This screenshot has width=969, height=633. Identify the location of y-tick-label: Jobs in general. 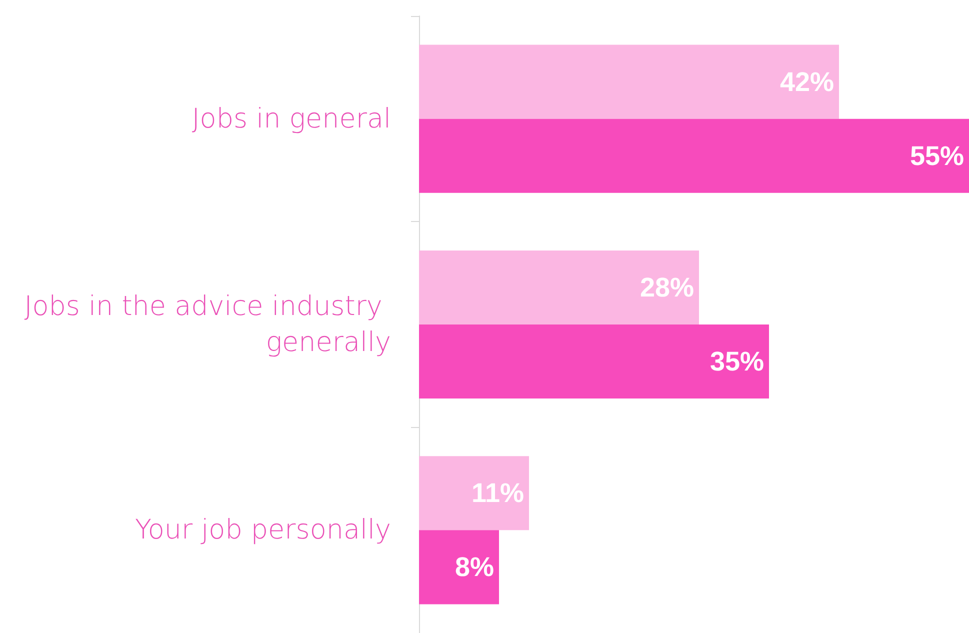
(291, 118).